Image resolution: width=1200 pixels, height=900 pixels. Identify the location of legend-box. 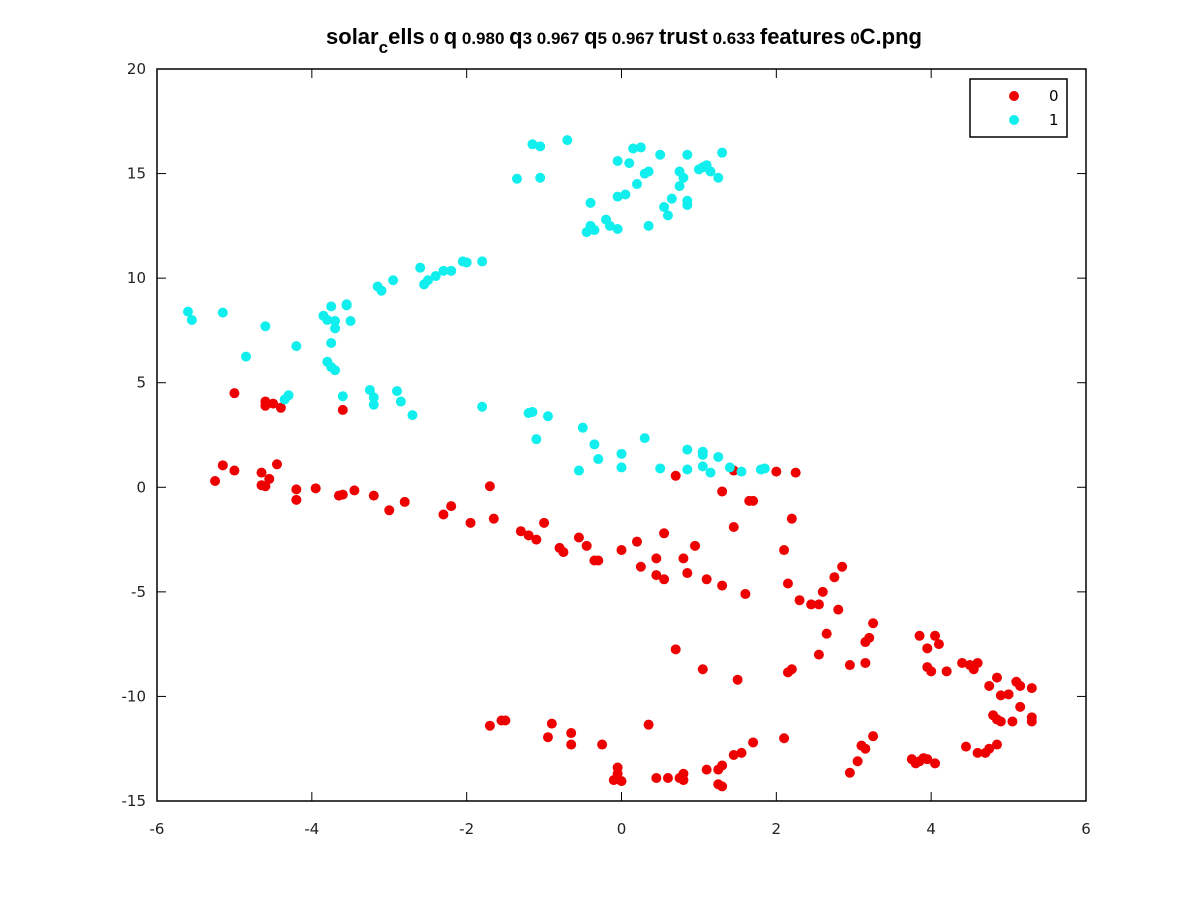
(1018, 108).